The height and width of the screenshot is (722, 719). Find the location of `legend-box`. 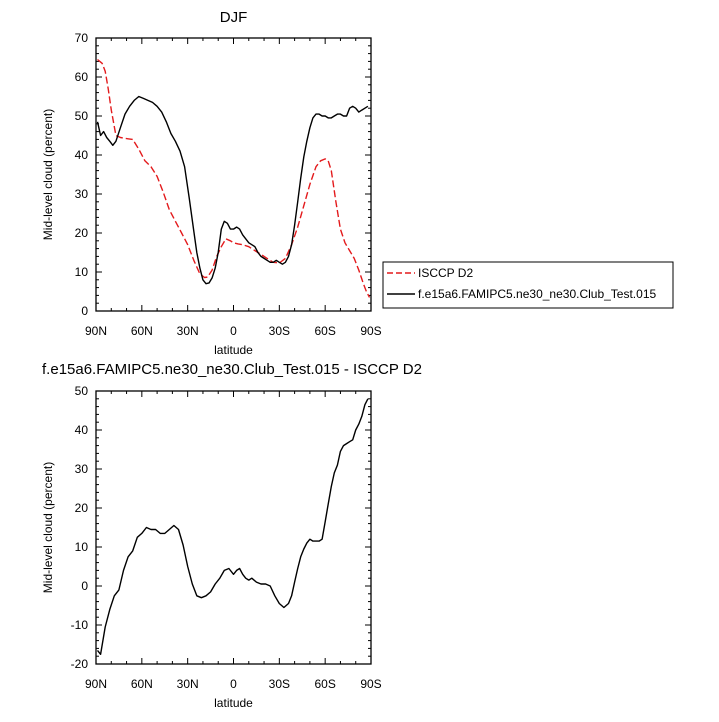

legend-box is located at coordinates (528, 285).